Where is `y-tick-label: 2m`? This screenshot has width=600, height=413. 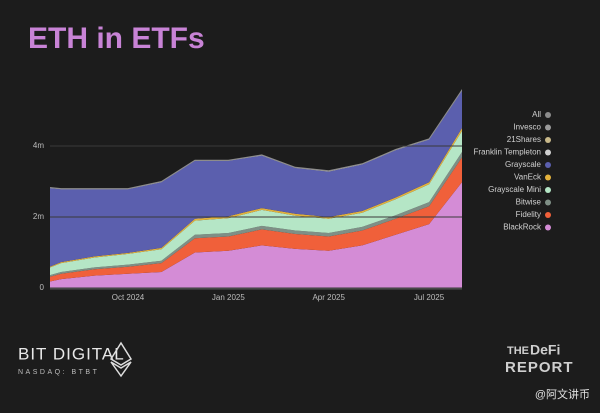
y-tick-label: 2m is located at coordinates (38, 216).